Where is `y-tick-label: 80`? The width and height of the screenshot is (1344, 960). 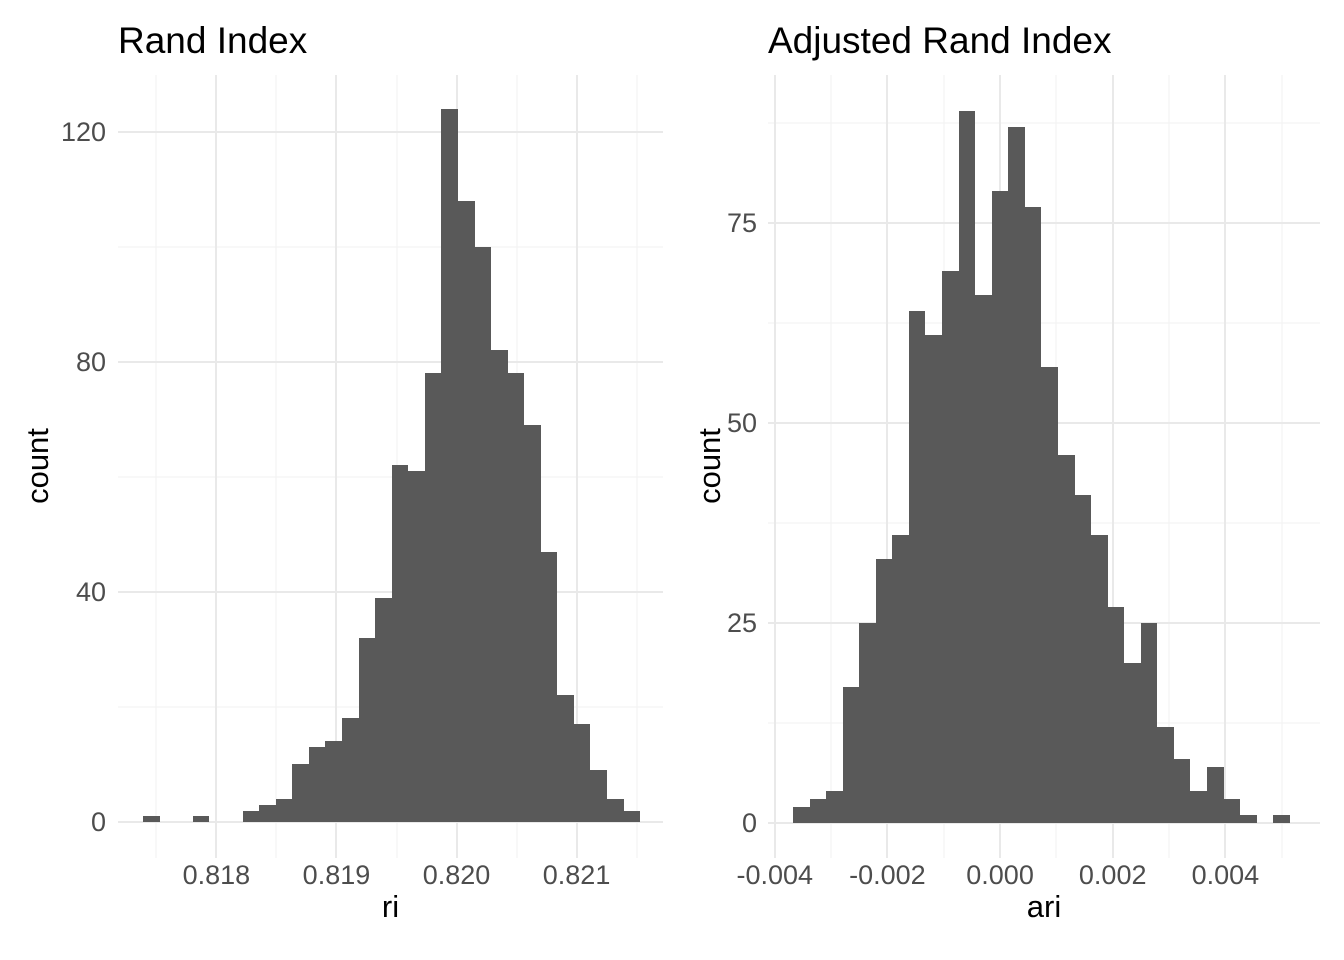 y-tick-label: 80 is located at coordinates (90, 361).